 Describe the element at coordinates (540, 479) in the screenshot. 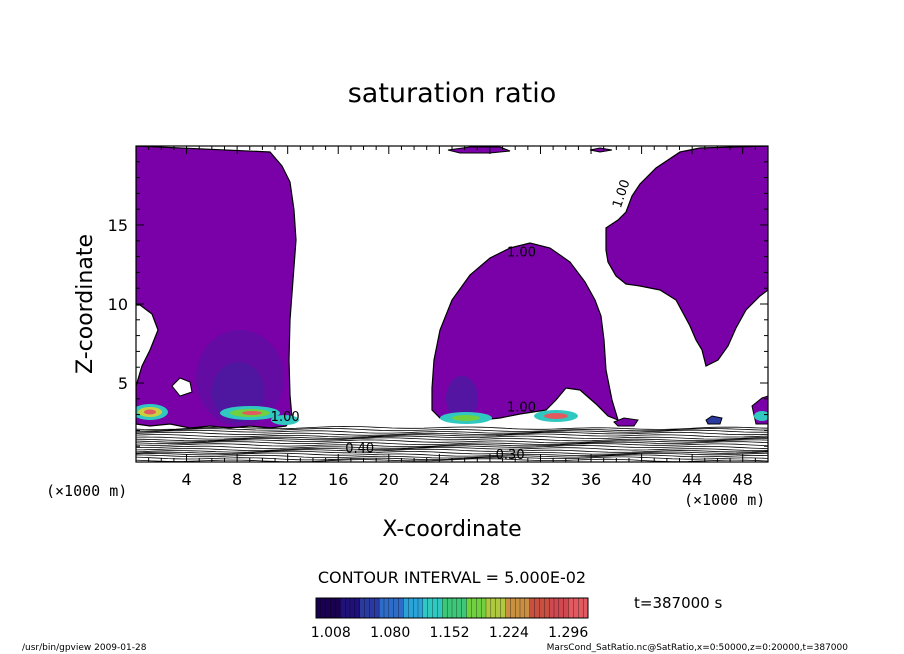

I see `x-tick-label: 32` at that location.